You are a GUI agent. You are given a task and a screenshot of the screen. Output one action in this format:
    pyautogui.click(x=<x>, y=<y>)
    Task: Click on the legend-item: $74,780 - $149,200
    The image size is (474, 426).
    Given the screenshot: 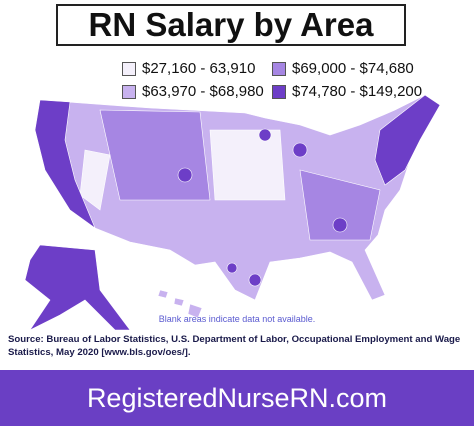 What is the action you would take?
    pyautogui.click(x=359, y=91)
    